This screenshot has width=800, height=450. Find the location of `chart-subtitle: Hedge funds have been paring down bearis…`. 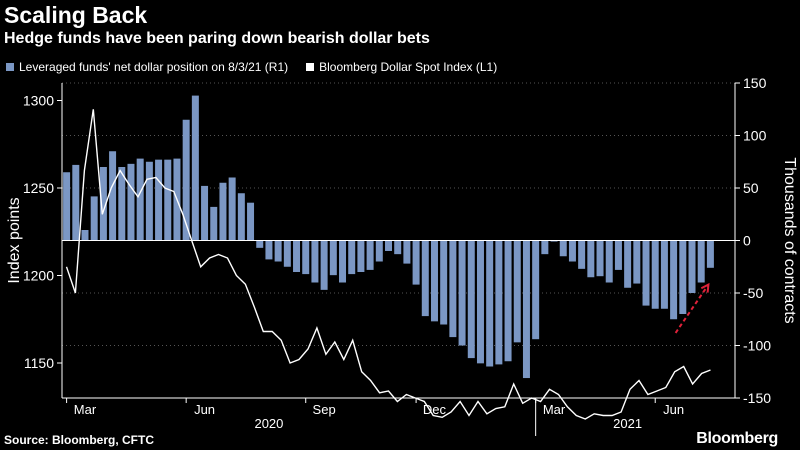

chart-subtitle: Hedge funds have been paring down bearis… is located at coordinates (217, 38).